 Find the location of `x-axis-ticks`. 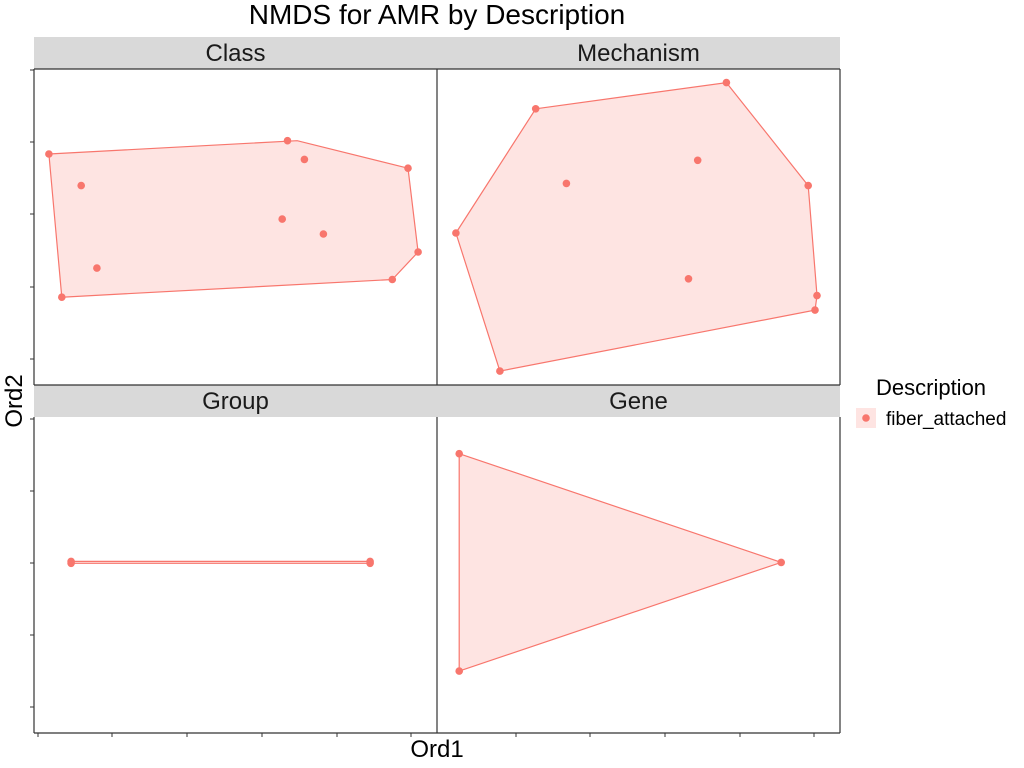

x-axis-ticks is located at coordinates (426, 735).